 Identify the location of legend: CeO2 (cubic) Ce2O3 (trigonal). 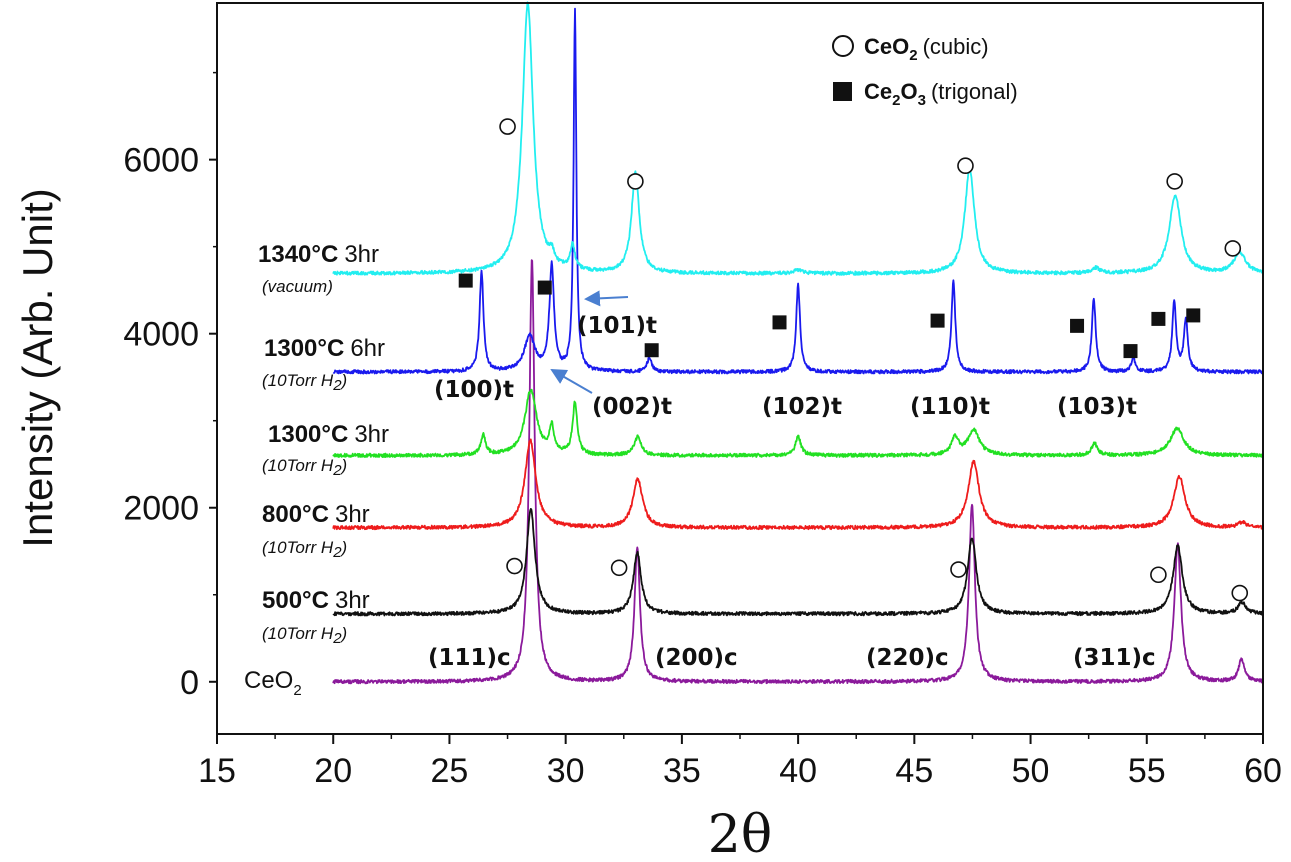
(925, 71).